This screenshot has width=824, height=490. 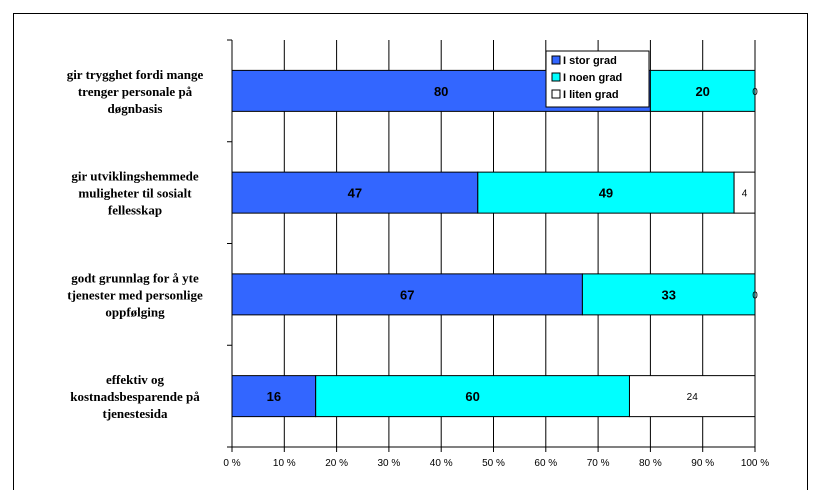 I want to click on data-label: 33, so click(x=668, y=294).